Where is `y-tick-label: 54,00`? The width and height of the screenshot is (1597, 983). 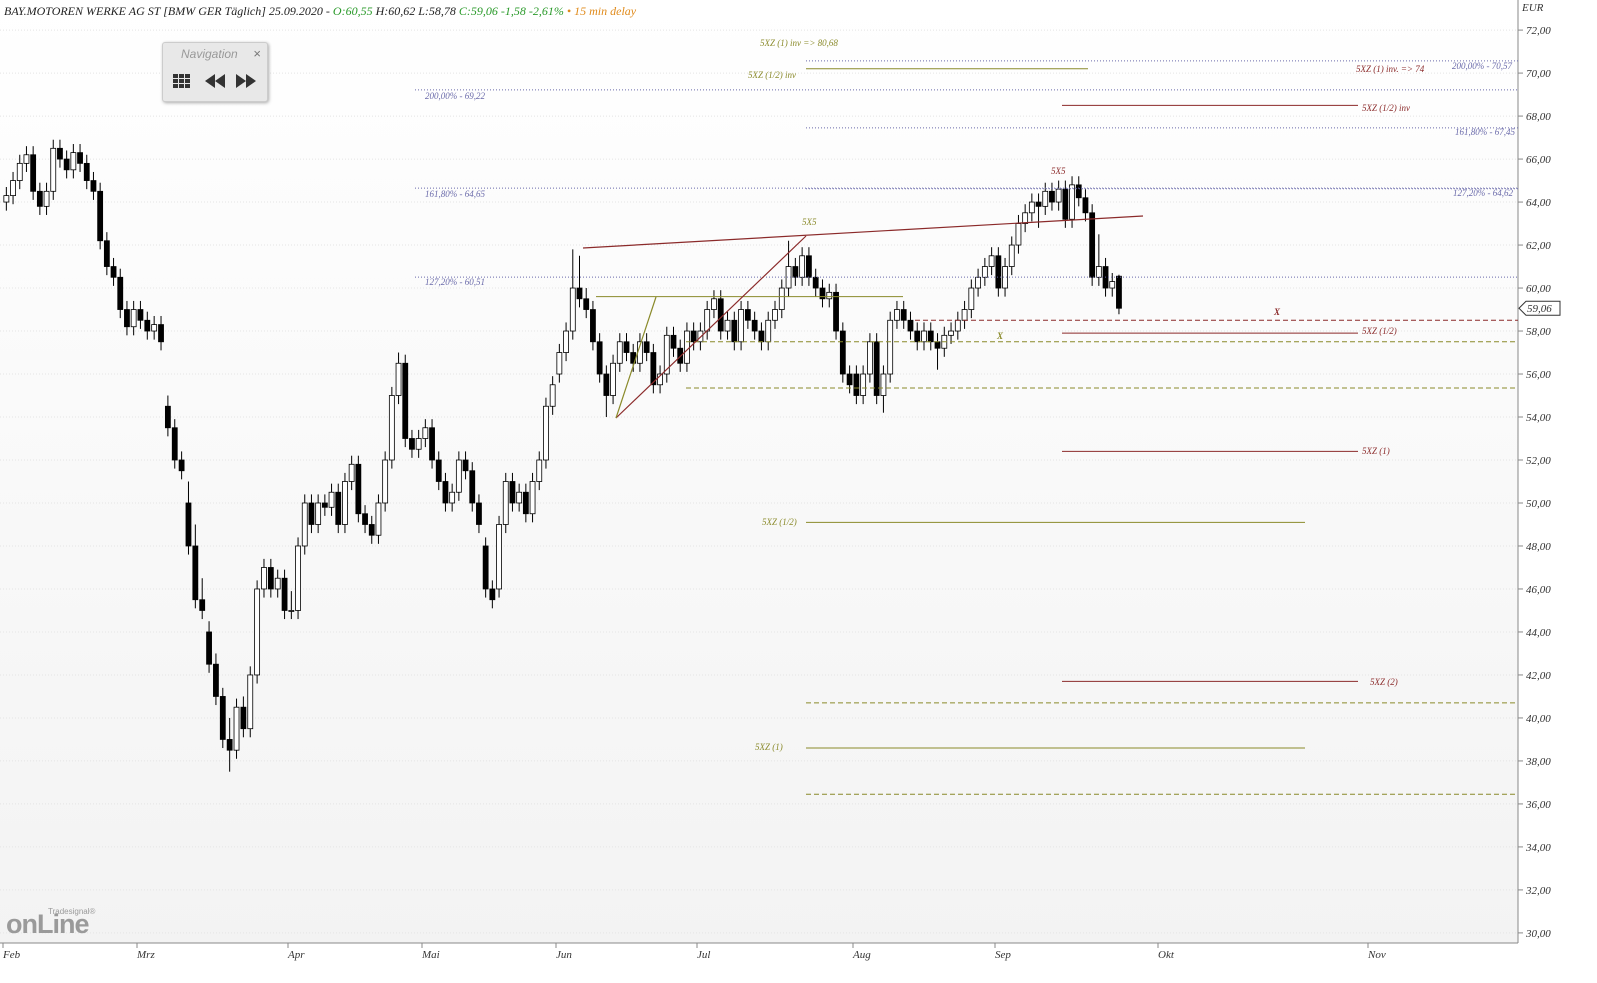 y-tick-label: 54,00 is located at coordinates (1538, 418).